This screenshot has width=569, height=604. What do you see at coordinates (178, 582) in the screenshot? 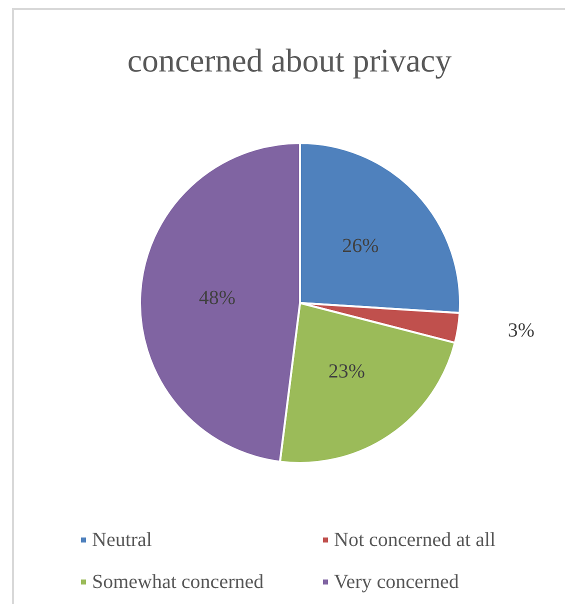
I see `legend-label: Somewhat concerned` at bounding box center [178, 582].